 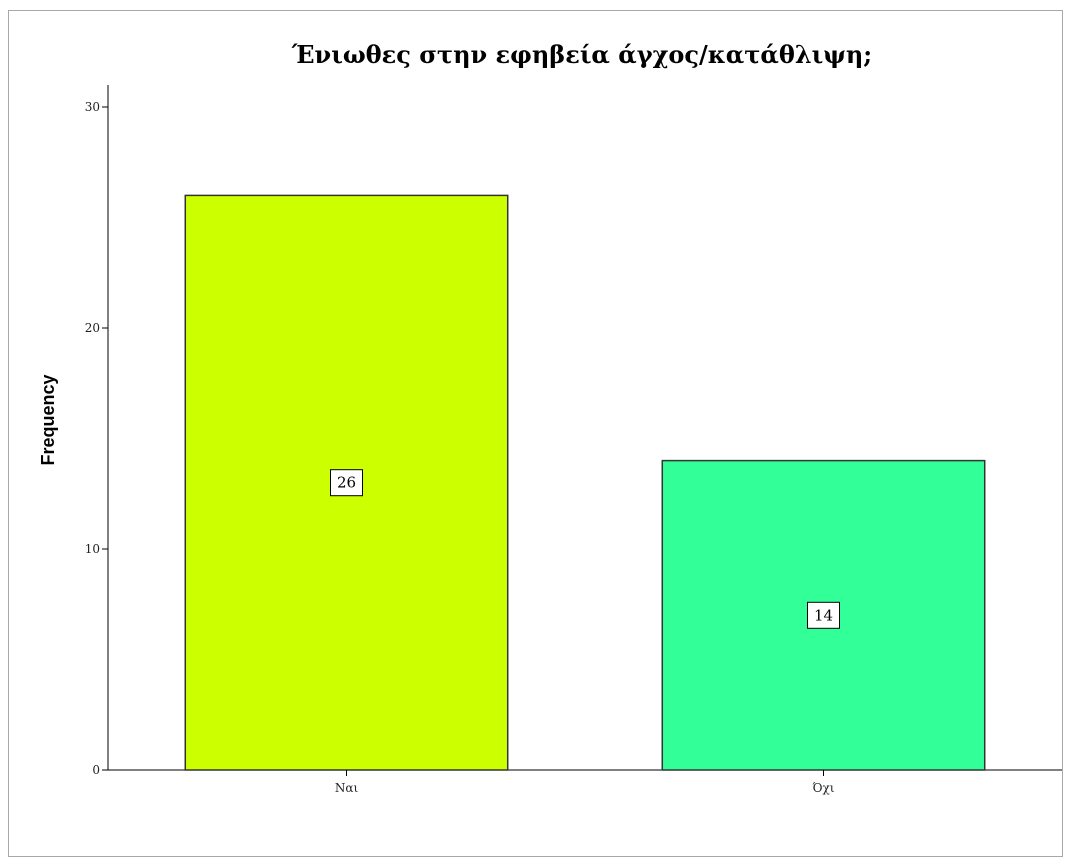 What do you see at coordinates (347, 788) in the screenshot?
I see `x-tick-label: Ναι` at bounding box center [347, 788].